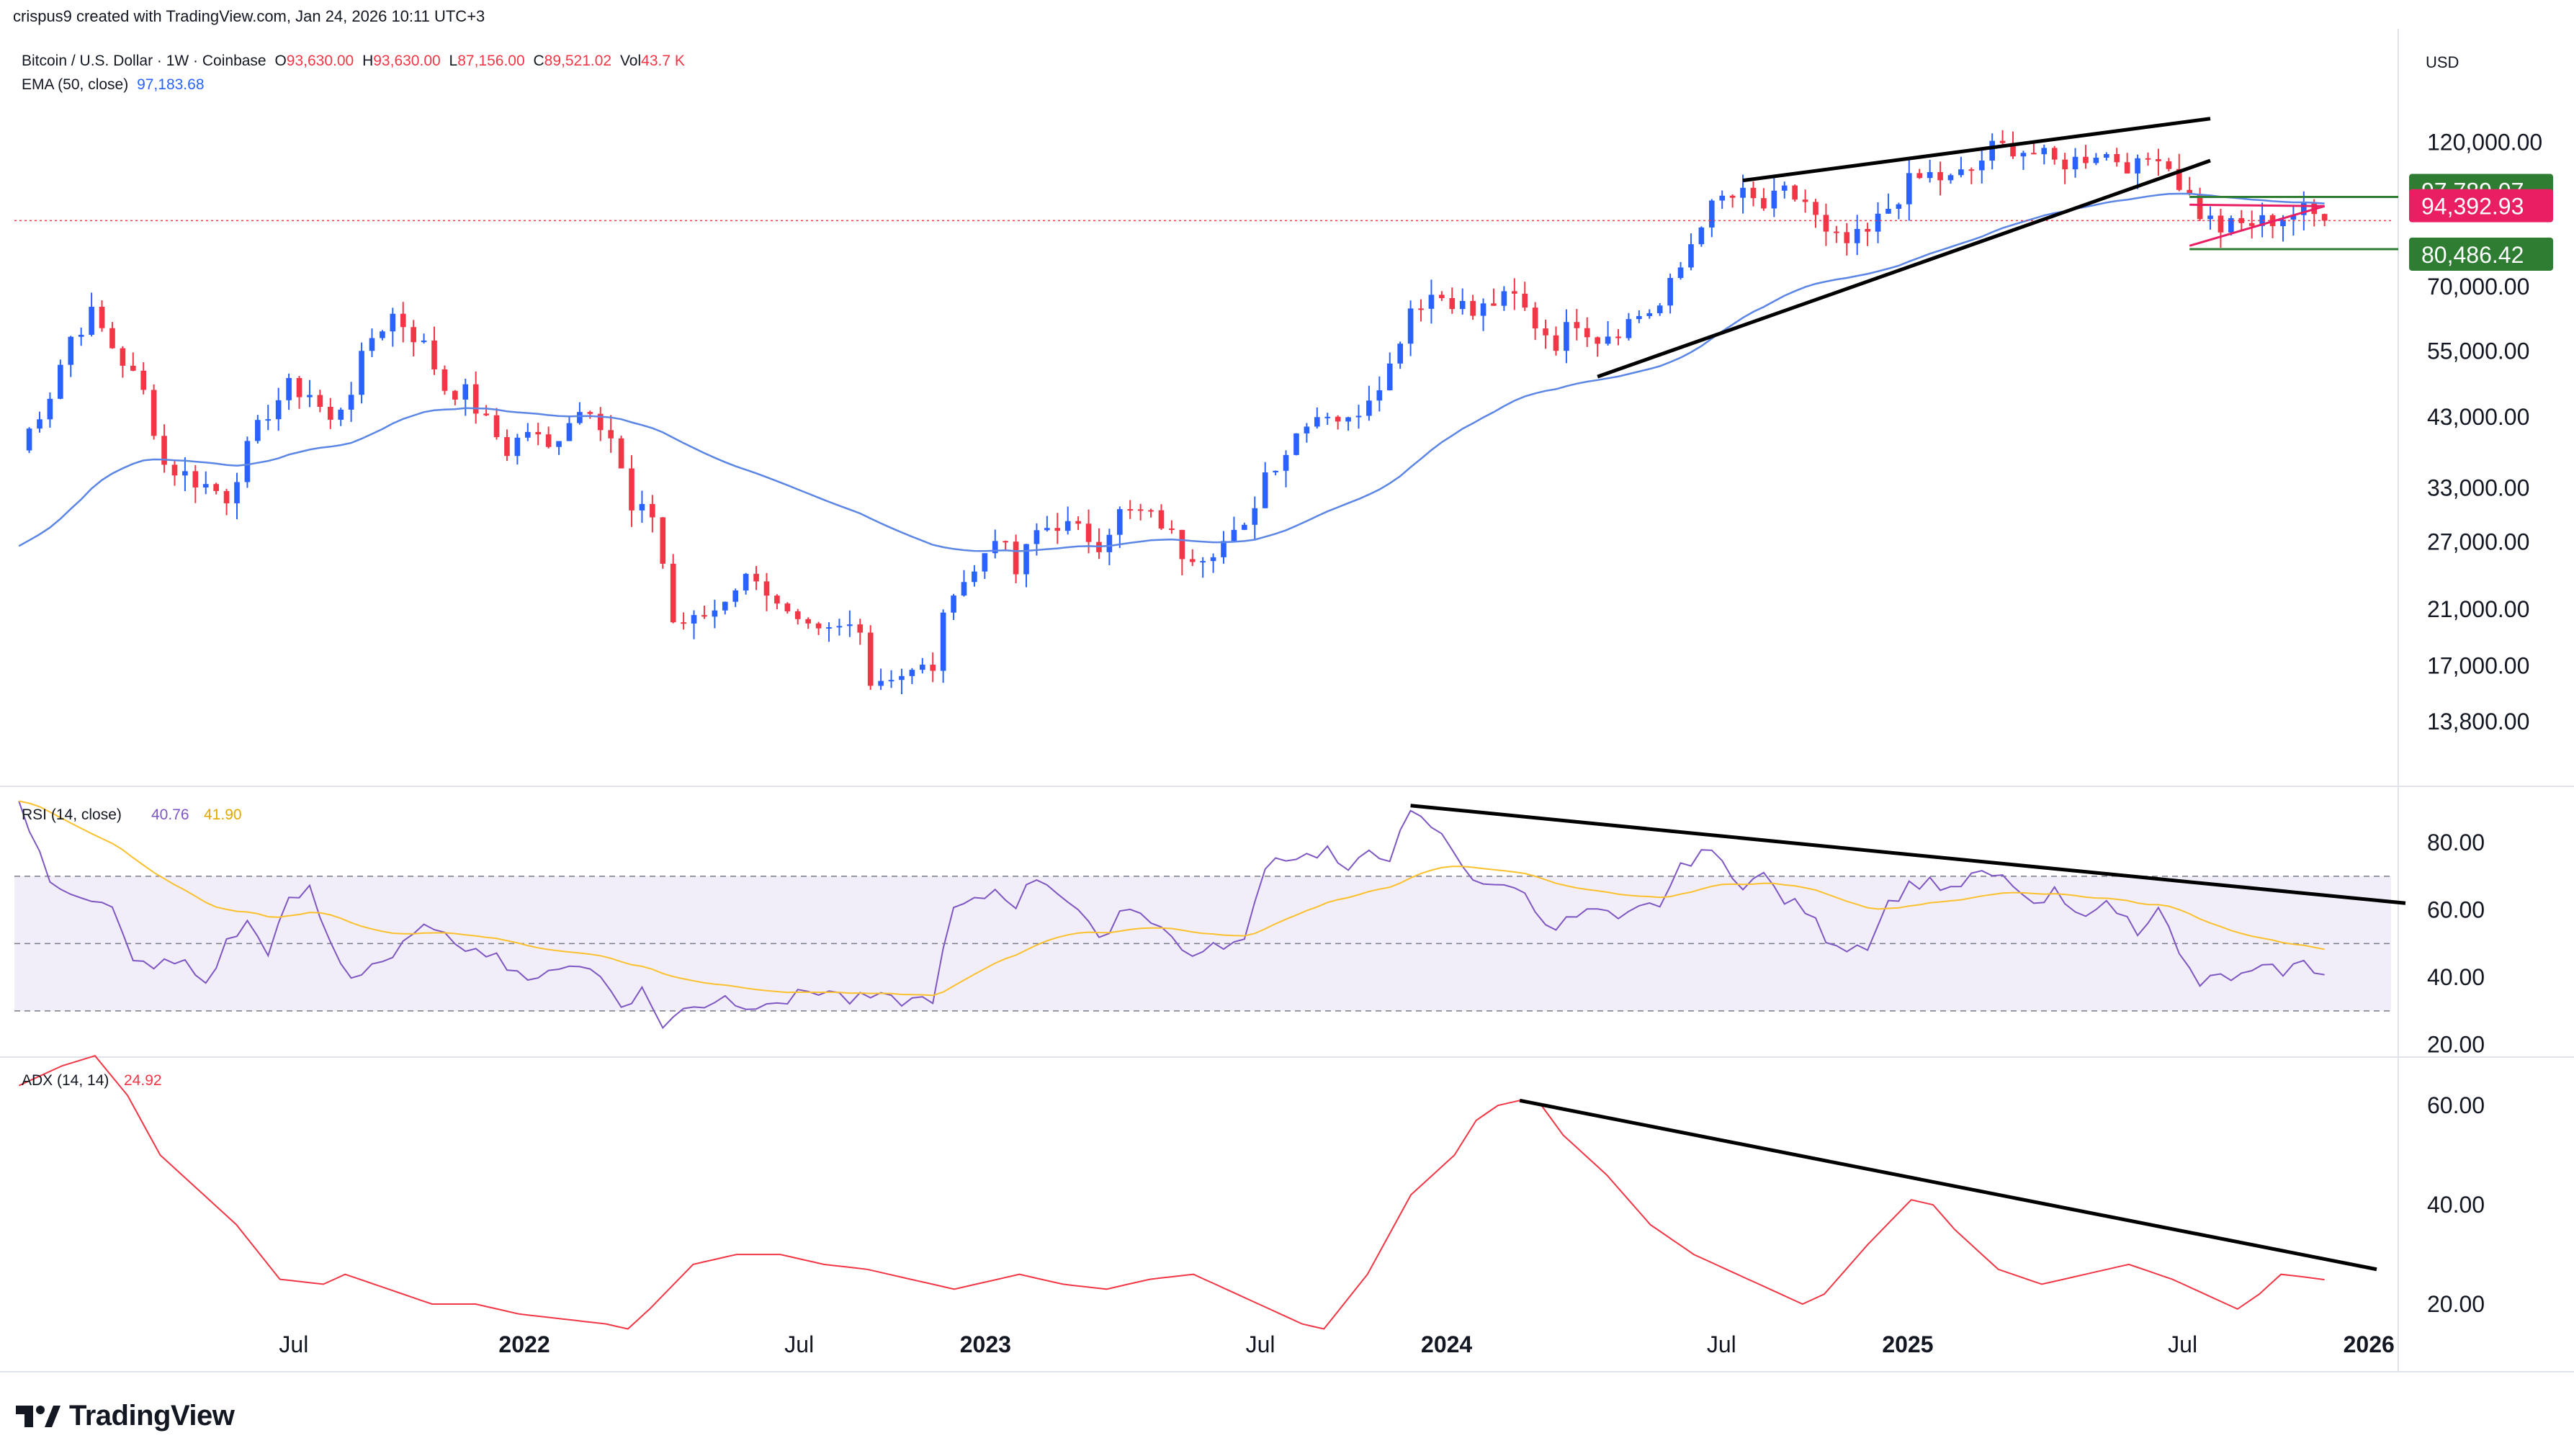 The image size is (2574, 1456). What do you see at coordinates (2478, 666) in the screenshot?
I see `price-axis-tick-label: 17,000.00` at bounding box center [2478, 666].